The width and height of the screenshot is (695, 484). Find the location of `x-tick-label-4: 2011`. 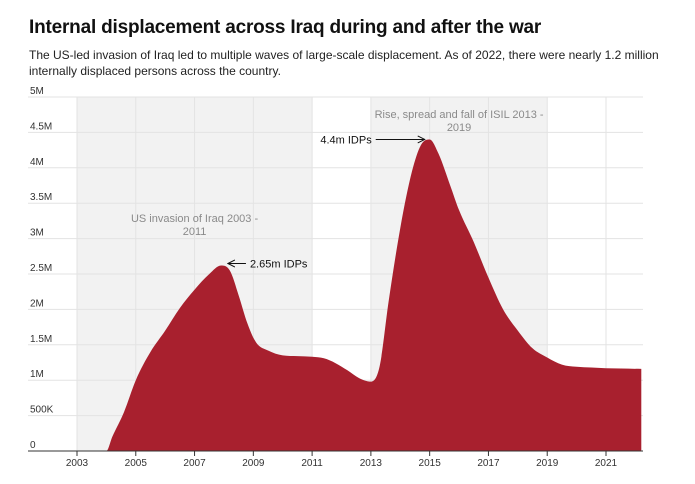

x-tick-label-4: 2011 is located at coordinates (312, 463).